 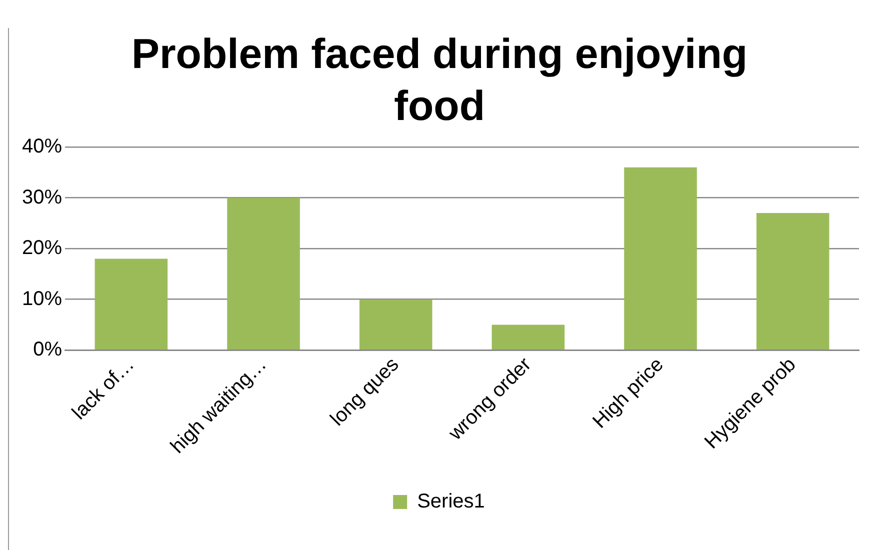 I want to click on chart-title: Problem faced during enjoying food, so click(x=439, y=80).